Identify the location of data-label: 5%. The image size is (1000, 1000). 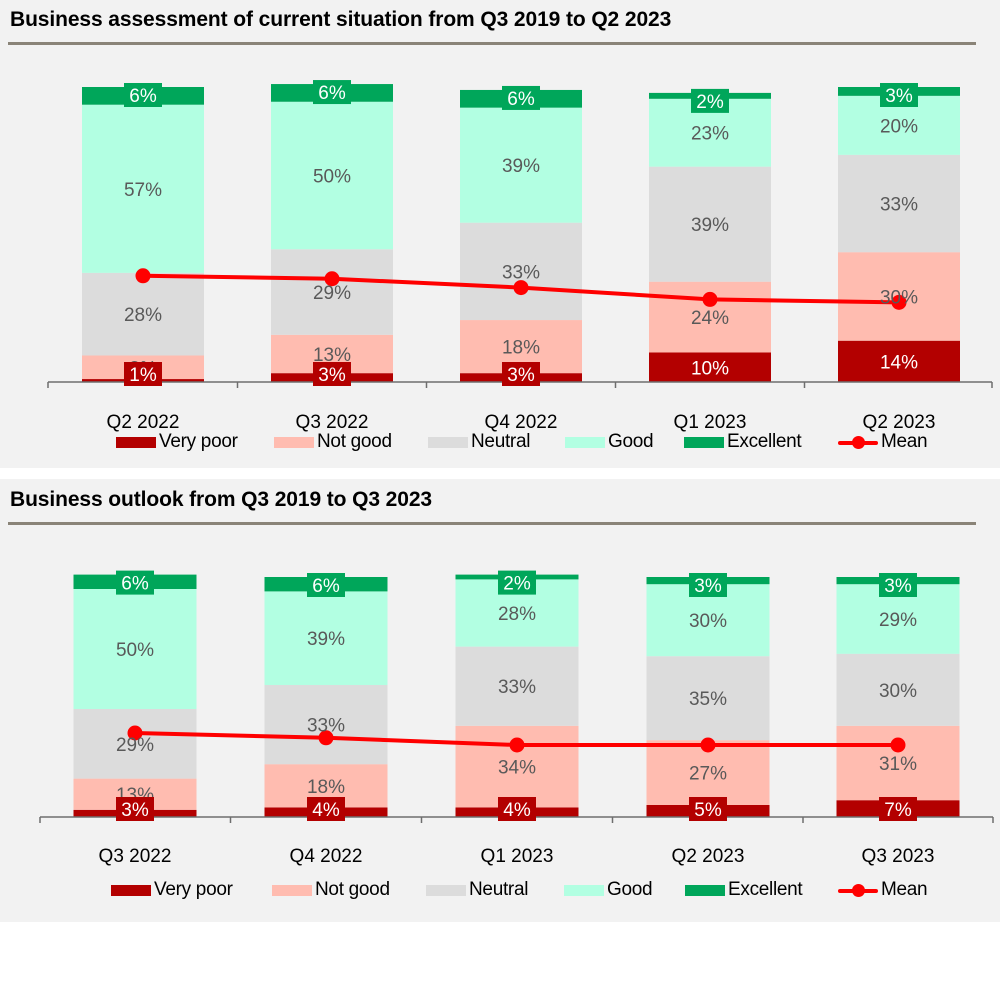
(708, 810).